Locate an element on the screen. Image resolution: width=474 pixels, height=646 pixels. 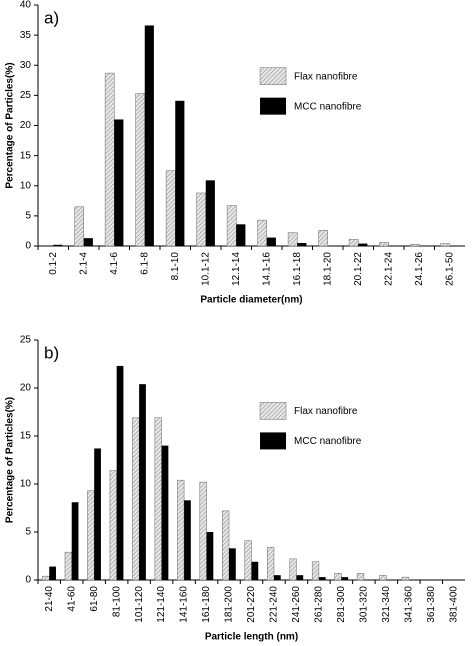
x-axis-title: Particle diameter(nm) is located at coordinates (251, 300).